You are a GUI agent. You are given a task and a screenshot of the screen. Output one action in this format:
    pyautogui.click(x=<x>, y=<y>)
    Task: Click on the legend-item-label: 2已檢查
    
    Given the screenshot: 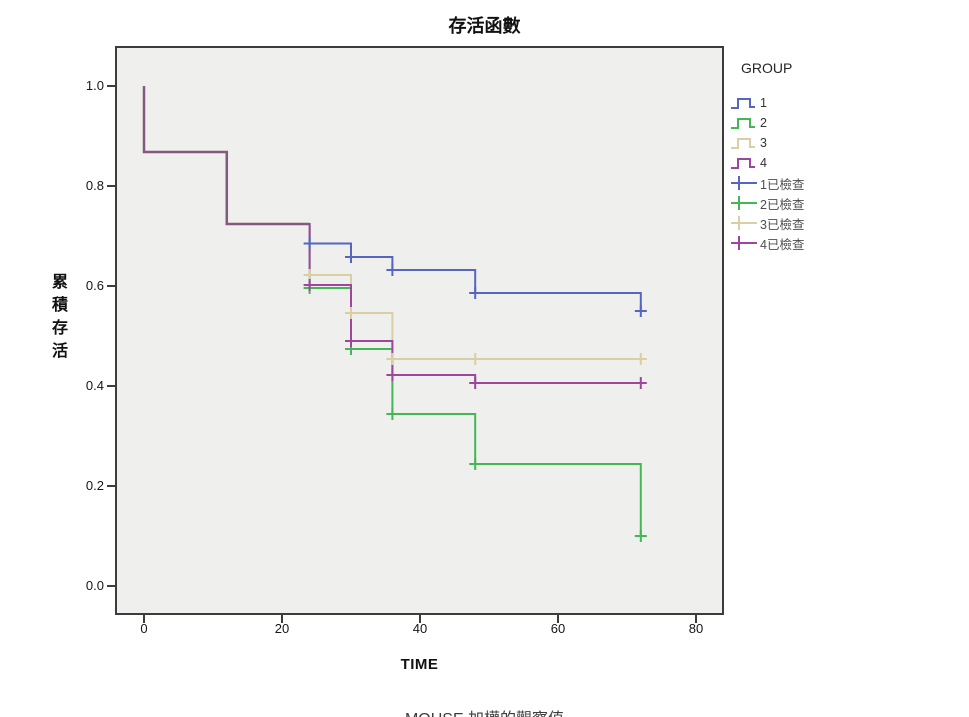 What is the action you would take?
    pyautogui.click(x=782, y=204)
    